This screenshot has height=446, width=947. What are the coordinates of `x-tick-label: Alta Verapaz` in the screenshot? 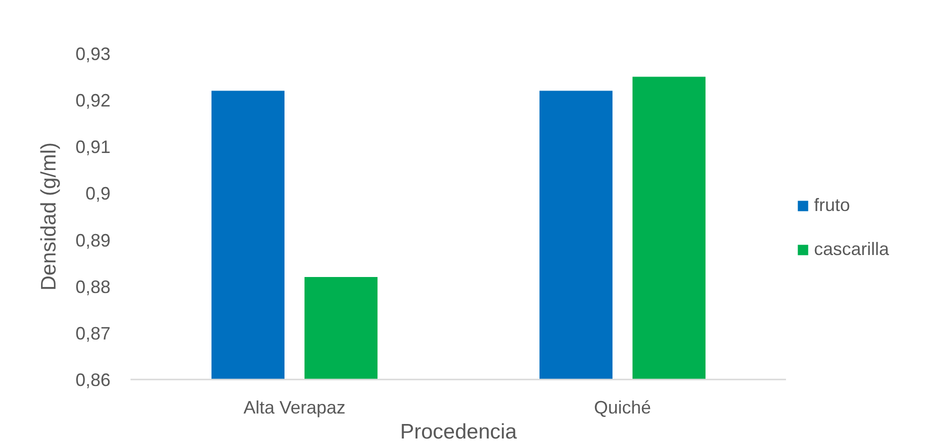 It's located at (294, 408).